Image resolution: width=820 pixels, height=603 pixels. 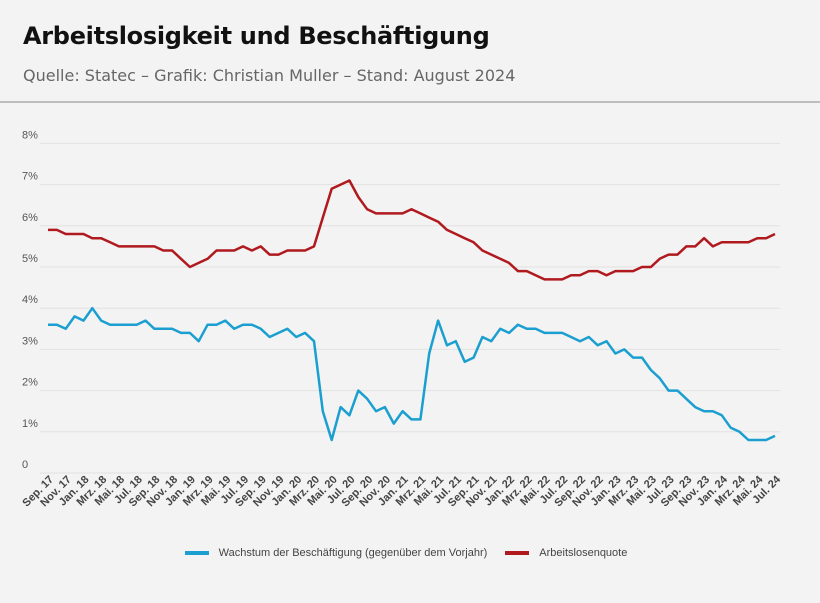 What do you see at coordinates (30, 135) in the screenshot?
I see `y-tick-label: 8%` at bounding box center [30, 135].